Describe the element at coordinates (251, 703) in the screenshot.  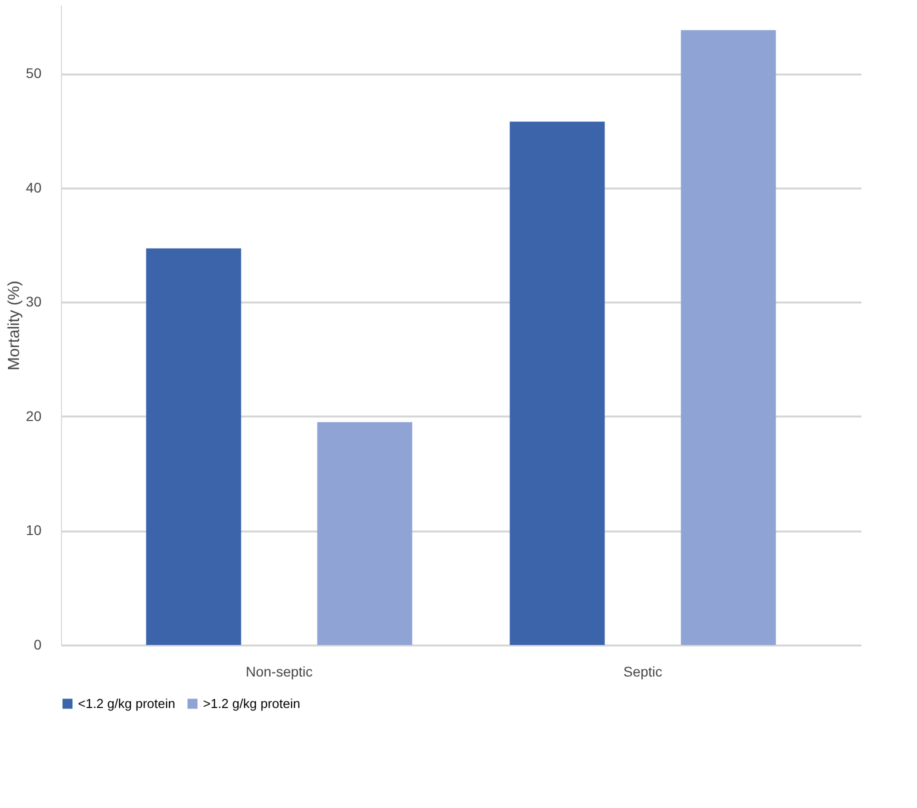
I see `legend-label: >1.2 g/kg protein` at that location.